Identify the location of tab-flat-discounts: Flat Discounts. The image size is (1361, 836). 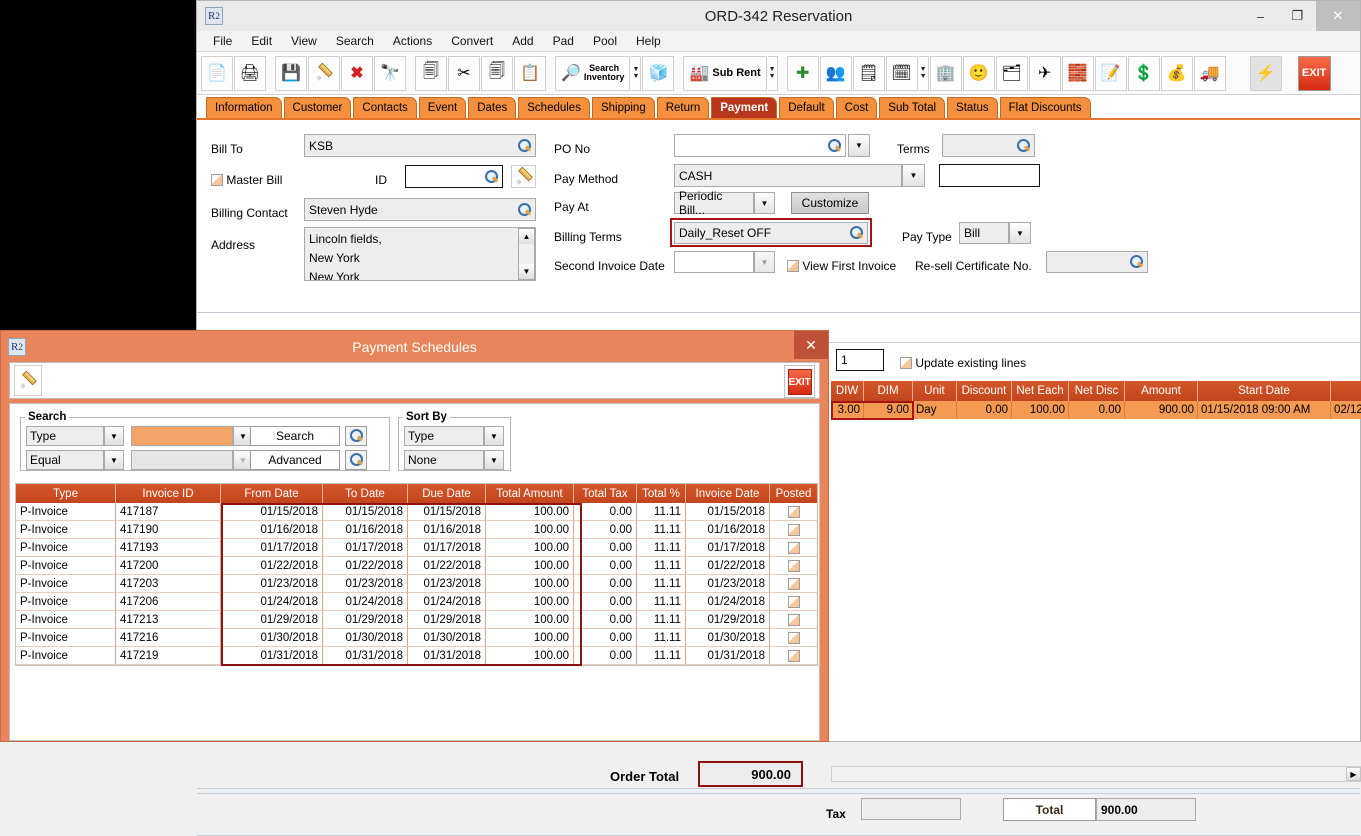
(1045, 107).